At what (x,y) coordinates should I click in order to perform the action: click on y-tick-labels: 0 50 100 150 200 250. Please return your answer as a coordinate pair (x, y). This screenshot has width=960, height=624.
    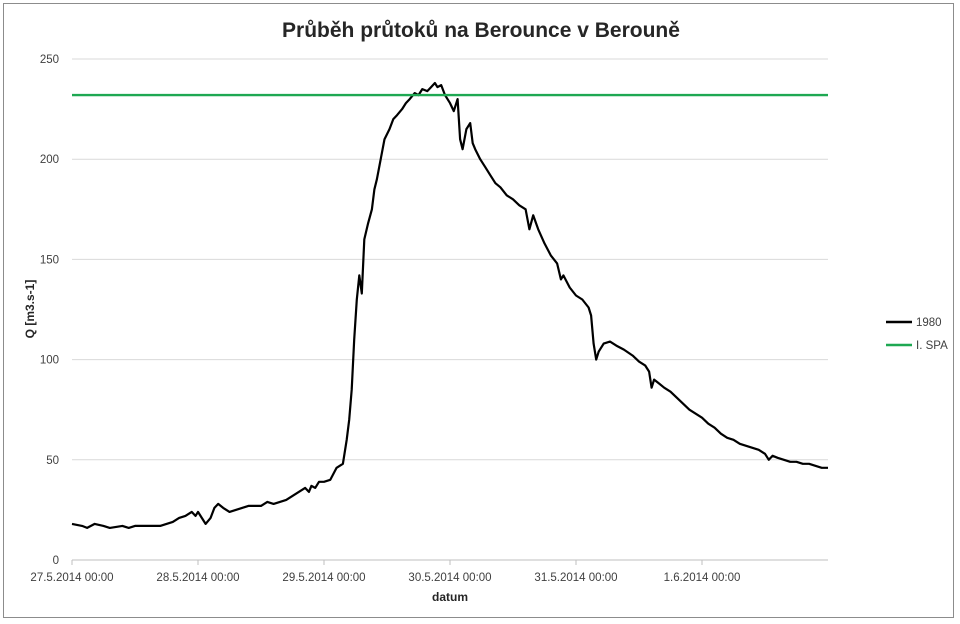
    Looking at the image, I should click on (49, 310).